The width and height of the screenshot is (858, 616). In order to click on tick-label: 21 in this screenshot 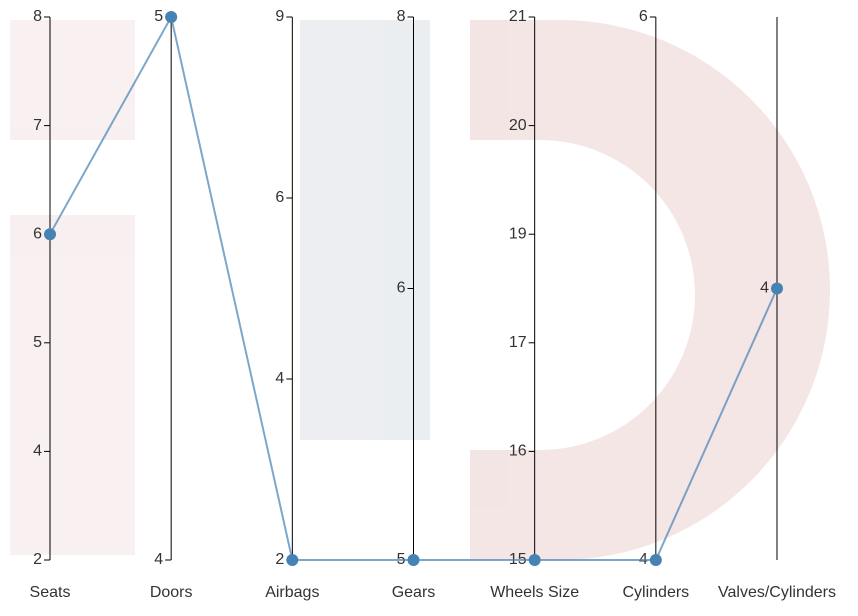, I will do `click(518, 16)`.